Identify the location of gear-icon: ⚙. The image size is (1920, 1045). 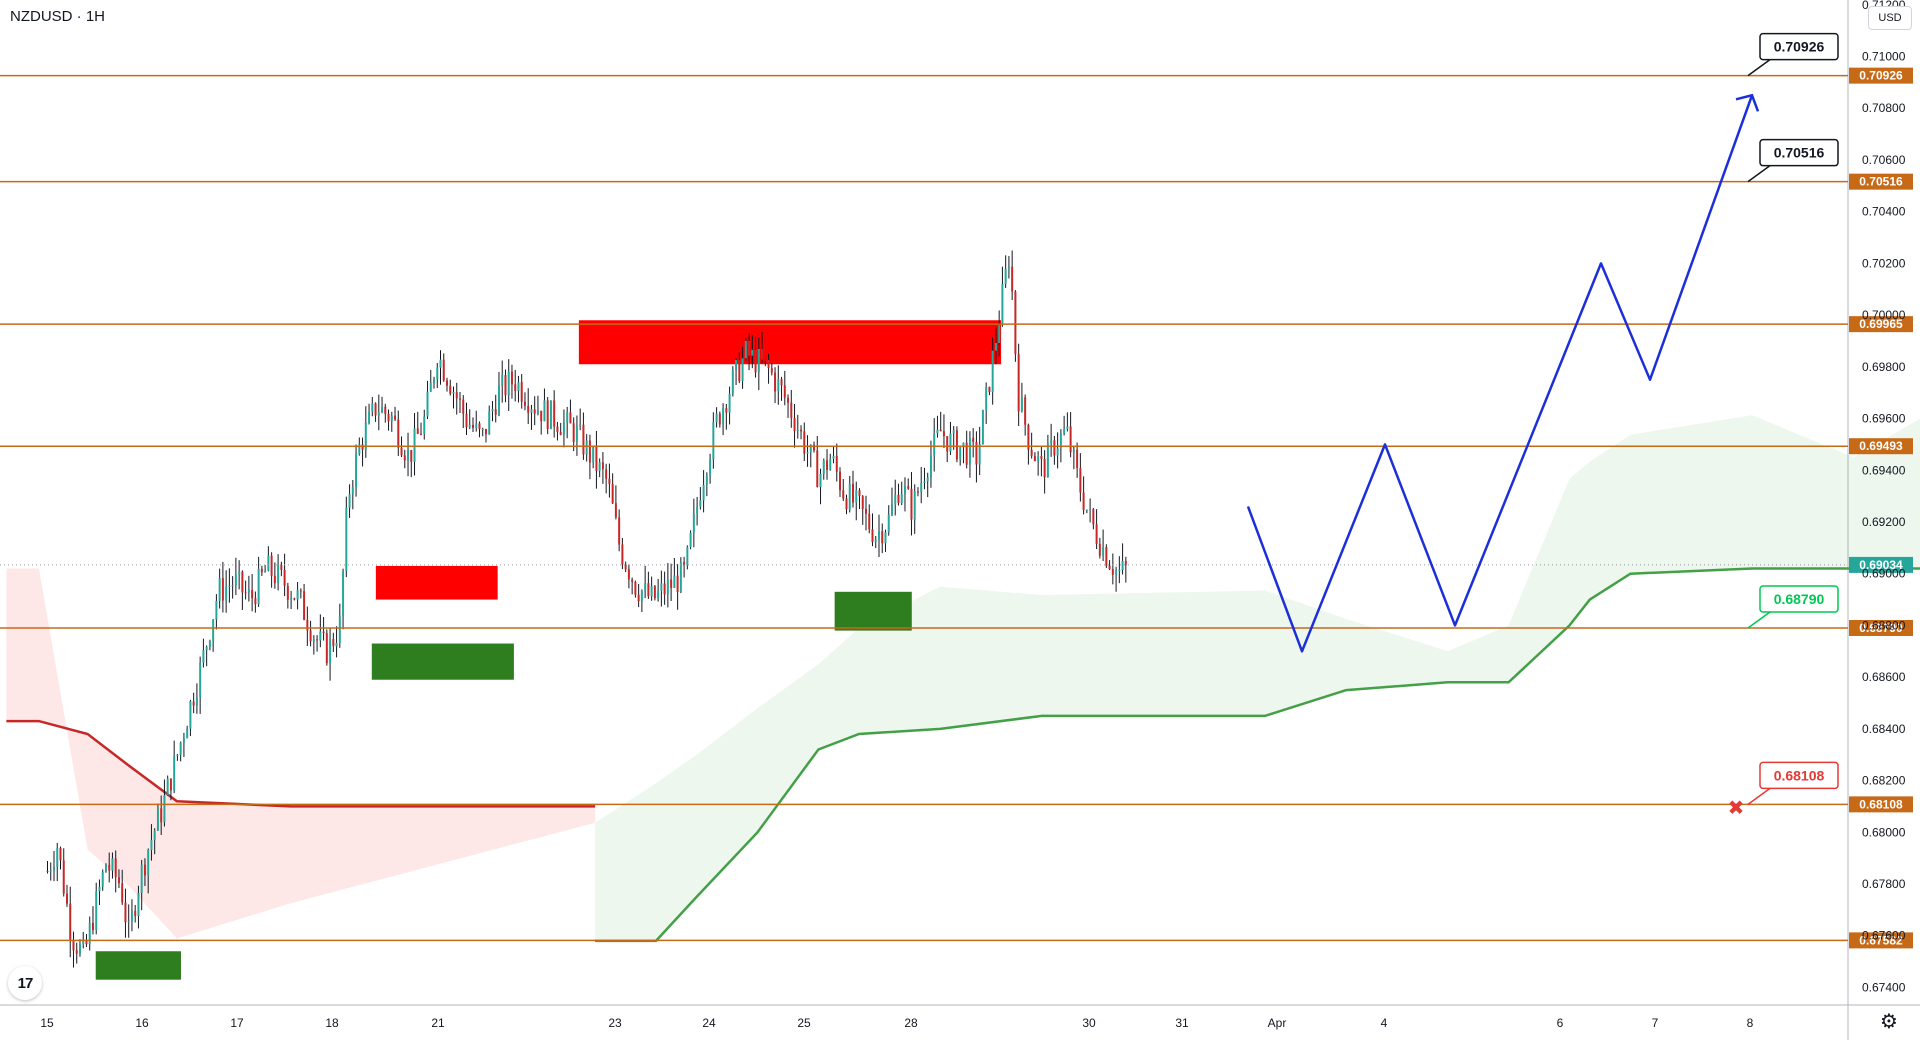
(1889, 1021).